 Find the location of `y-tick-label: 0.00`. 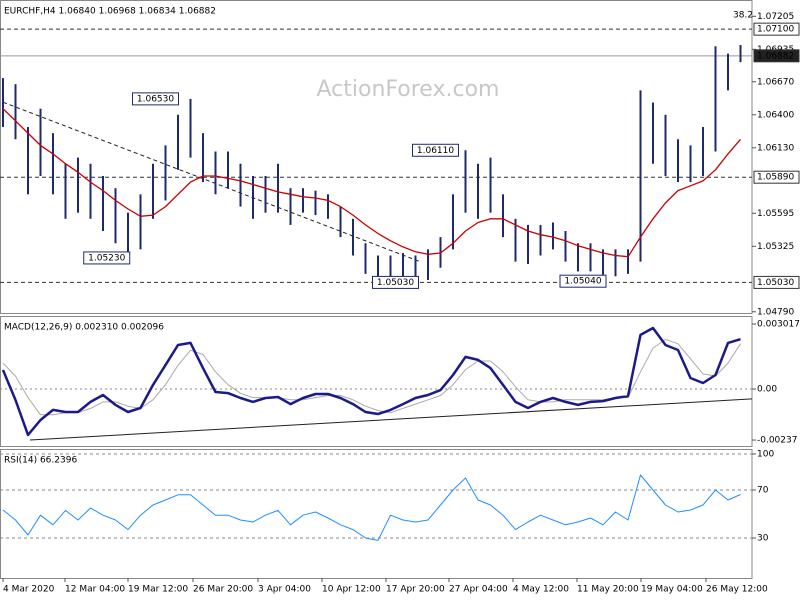

y-tick-label: 0.00 is located at coordinates (767, 389).